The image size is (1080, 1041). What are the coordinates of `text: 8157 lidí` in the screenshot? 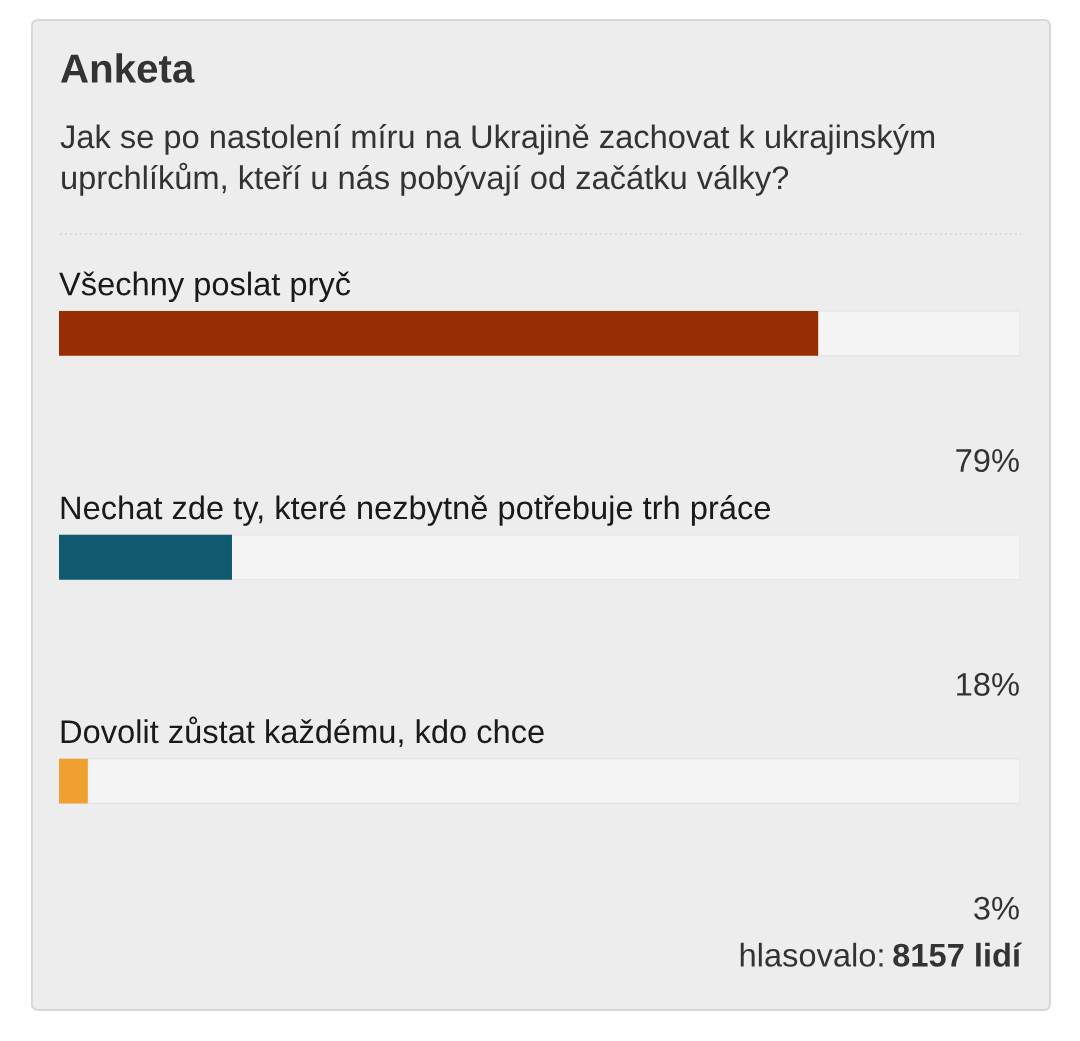 It's located at (957, 954).